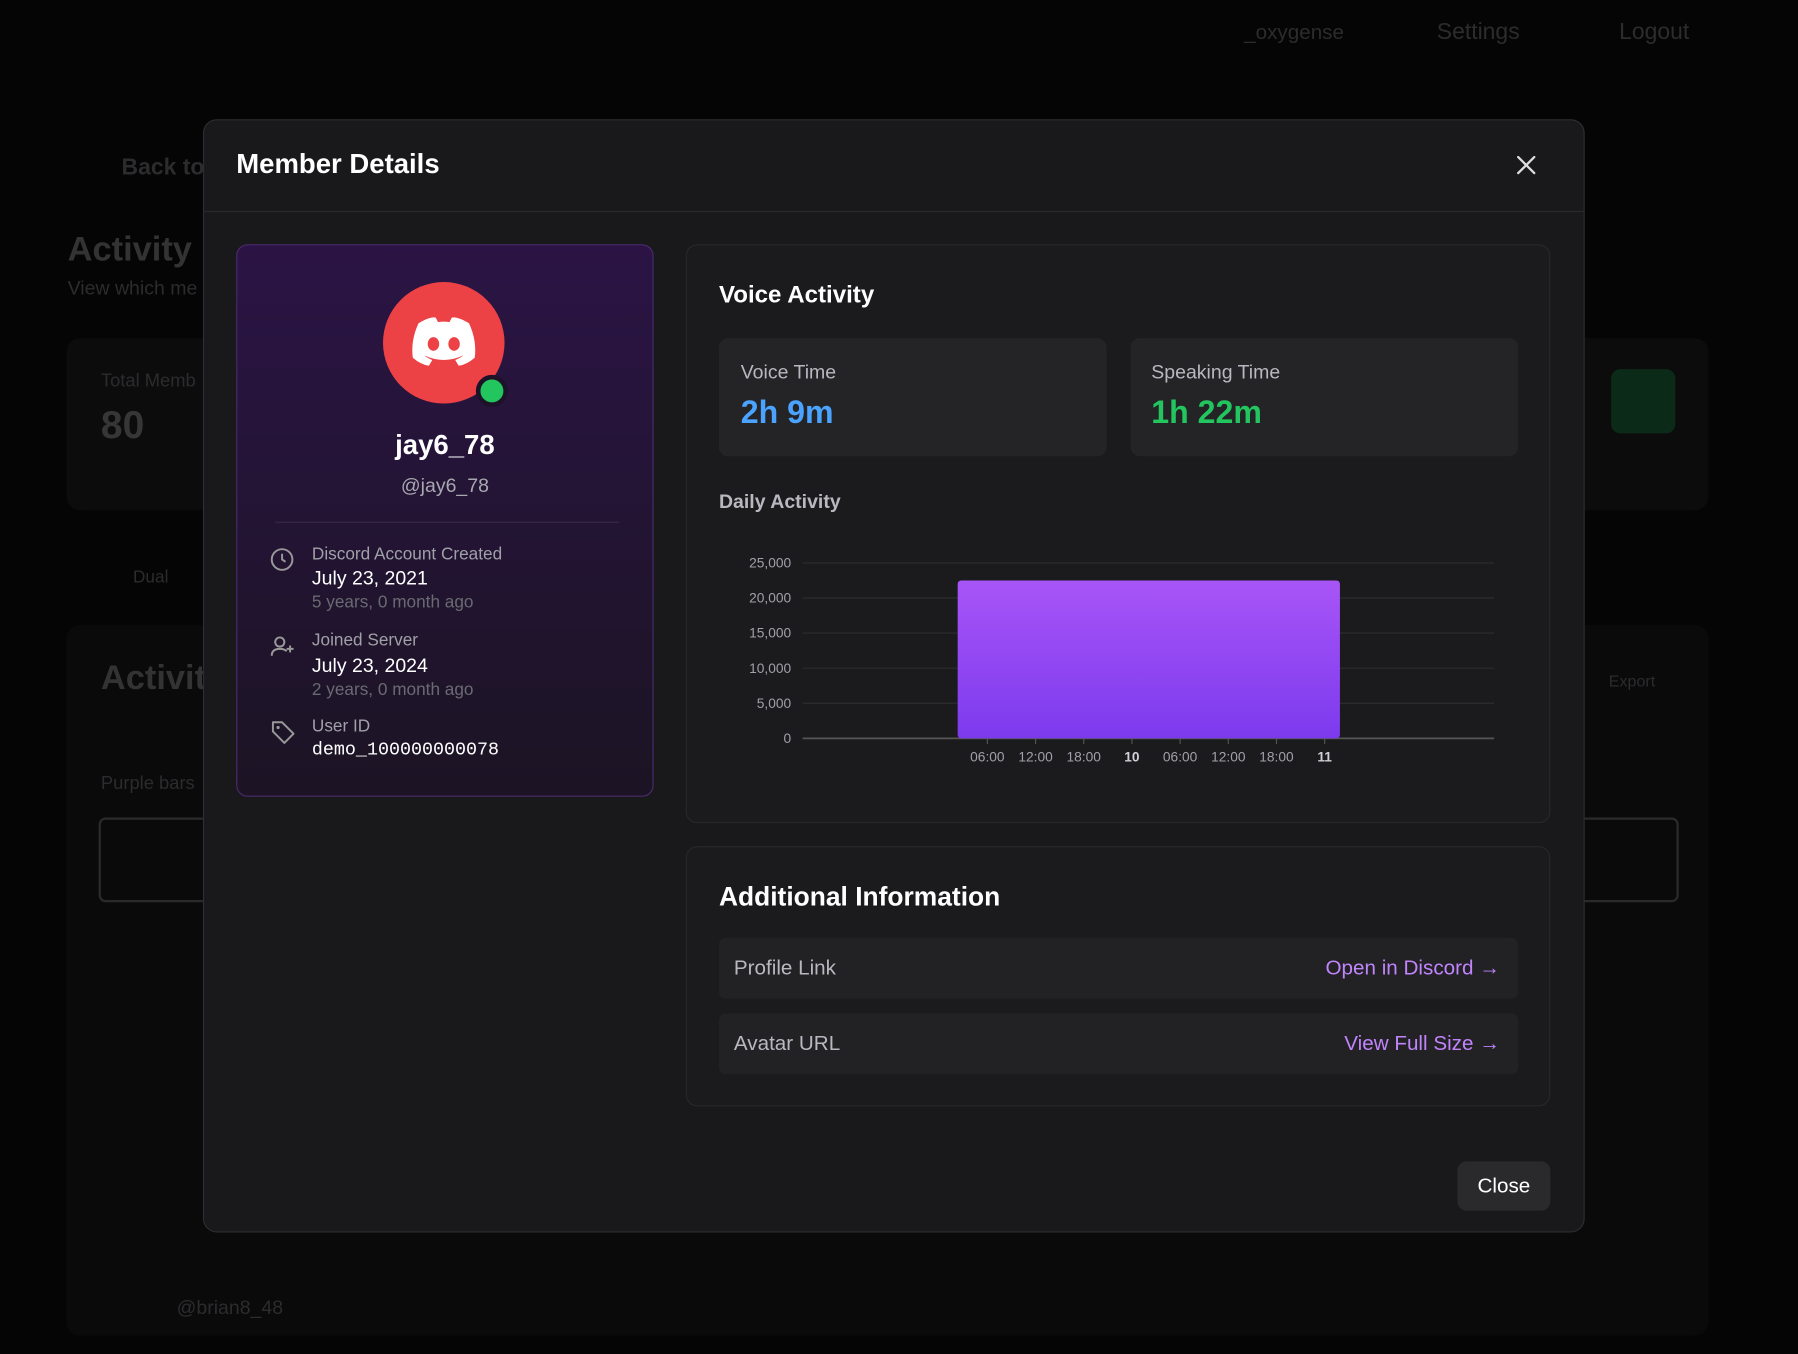 The width and height of the screenshot is (1798, 1354). Describe the element at coordinates (147, 783) in the screenshot. I see `hint: Purple bars` at that location.